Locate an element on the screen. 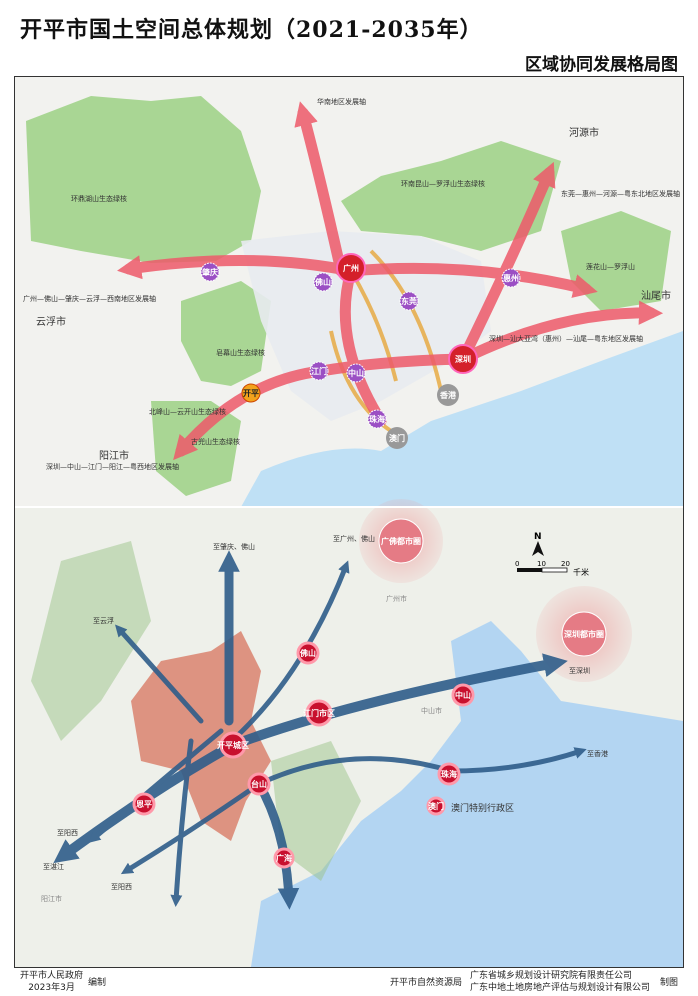  region-label: 澳门特别行政区 is located at coordinates (482, 808).